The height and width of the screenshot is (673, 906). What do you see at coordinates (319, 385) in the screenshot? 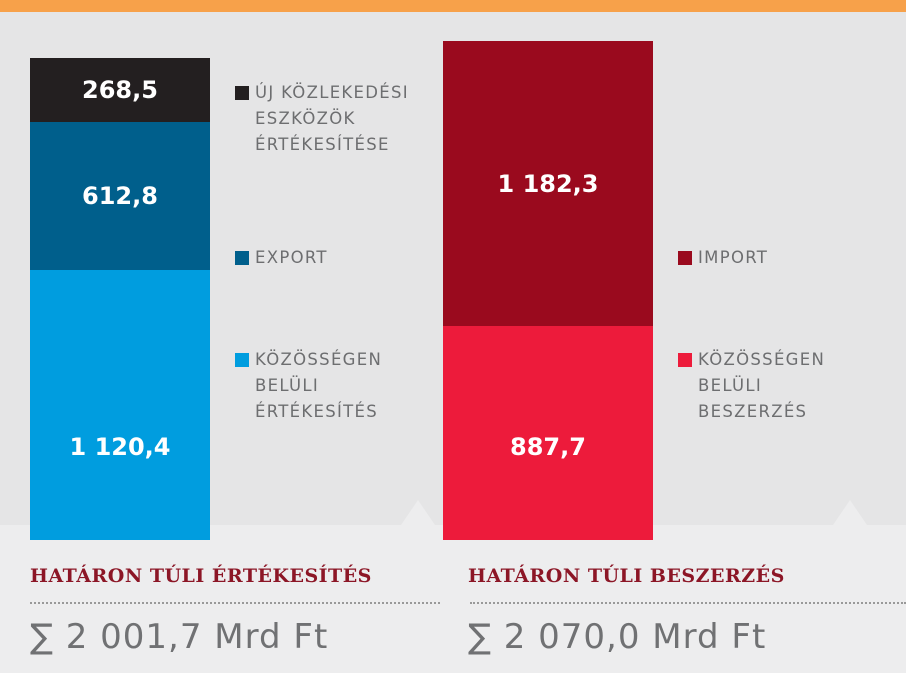
I see `legend-label: KÖZÖSSÉGEN BELÜLI ÉRTÉKESÍTÉS` at bounding box center [319, 385].